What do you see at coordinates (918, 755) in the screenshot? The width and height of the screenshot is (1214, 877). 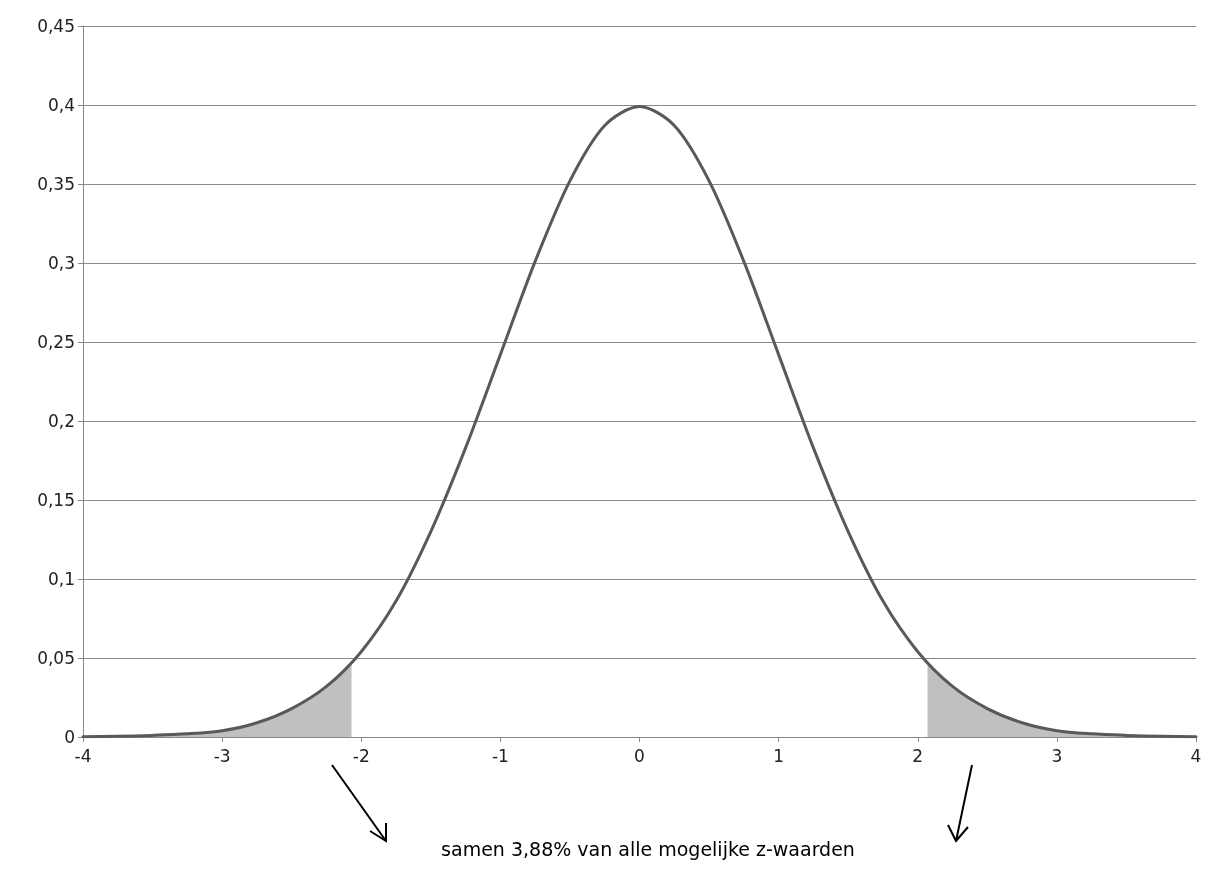 I see `x-tick-label: 2` at bounding box center [918, 755].